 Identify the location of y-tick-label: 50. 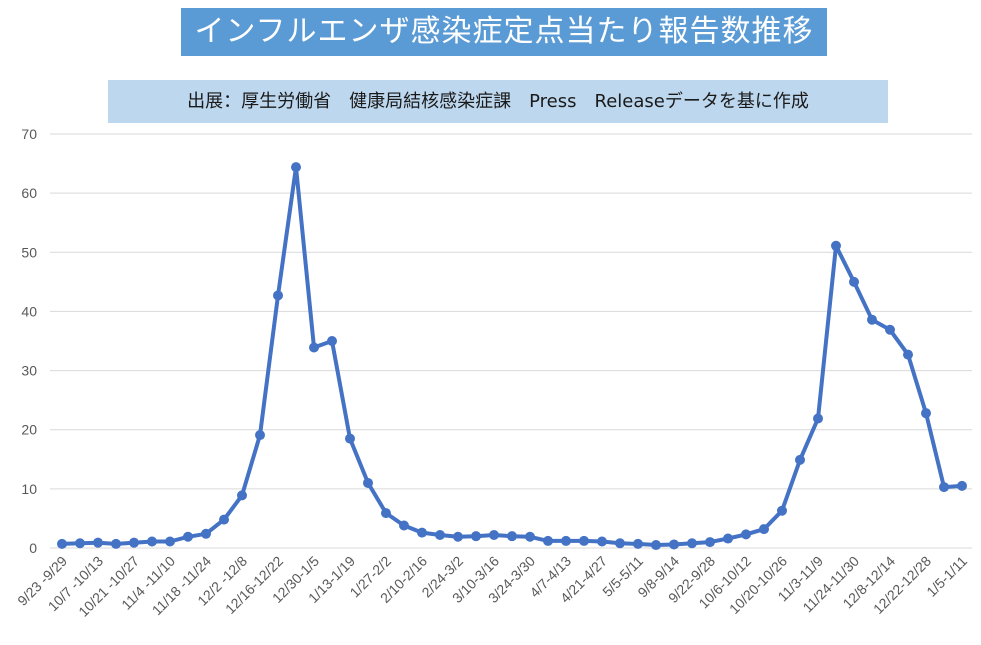
(29, 252).